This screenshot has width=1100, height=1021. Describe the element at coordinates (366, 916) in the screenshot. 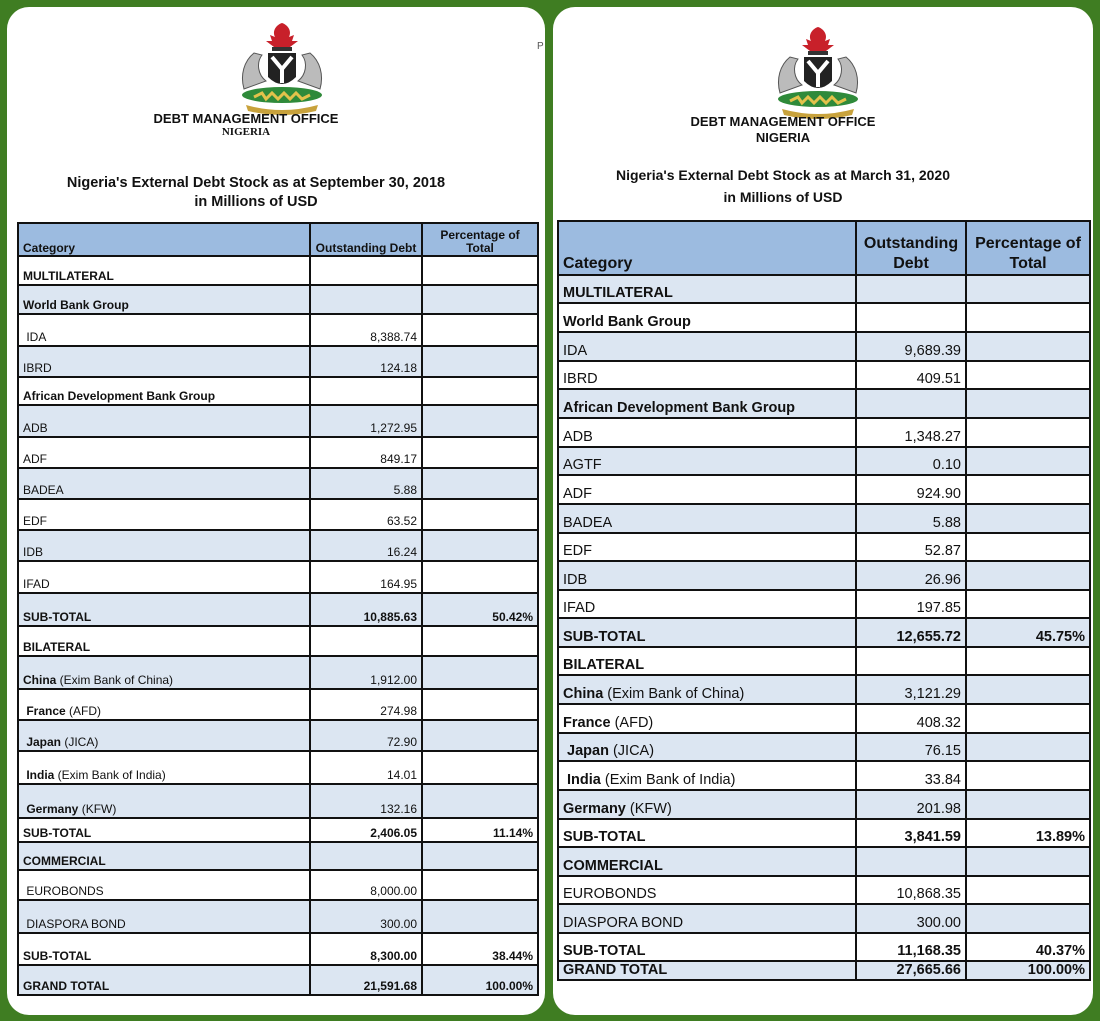

I see `outstanding-debt-cell: 300.00` at that location.